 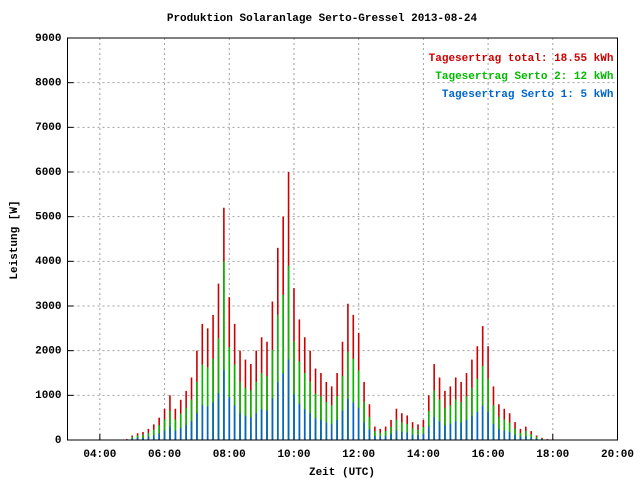 What do you see at coordinates (15, 239) in the screenshot?
I see `y-axis-label: Leistung [W]` at bounding box center [15, 239].